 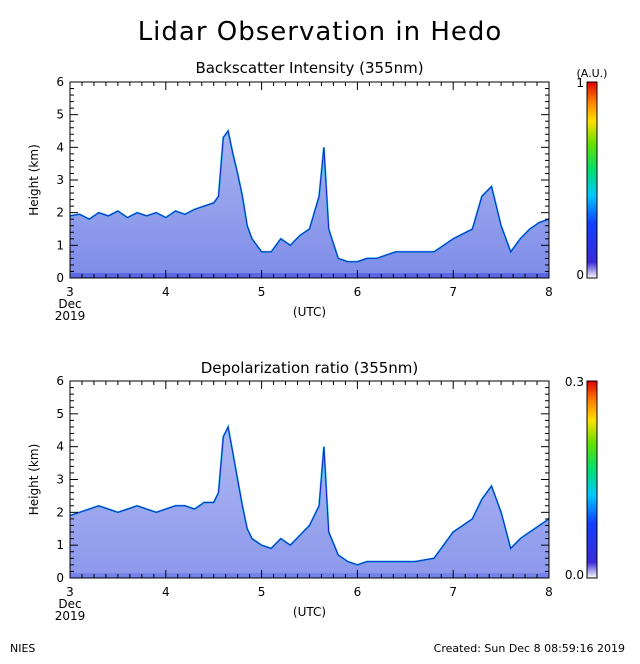 What do you see at coordinates (580, 275) in the screenshot?
I see `colorbar-min-label: 0` at bounding box center [580, 275].